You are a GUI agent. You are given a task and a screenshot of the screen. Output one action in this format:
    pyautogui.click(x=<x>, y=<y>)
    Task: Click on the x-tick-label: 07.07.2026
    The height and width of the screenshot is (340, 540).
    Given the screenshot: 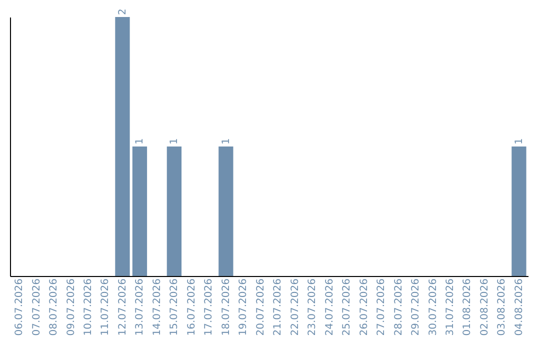 What is the action you would take?
    pyautogui.click(x=36, y=307)
    